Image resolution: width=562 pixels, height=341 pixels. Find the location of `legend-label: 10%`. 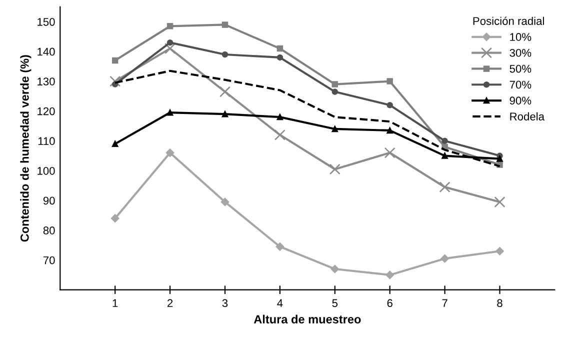

legend-label: 10% is located at coordinates (521, 37).